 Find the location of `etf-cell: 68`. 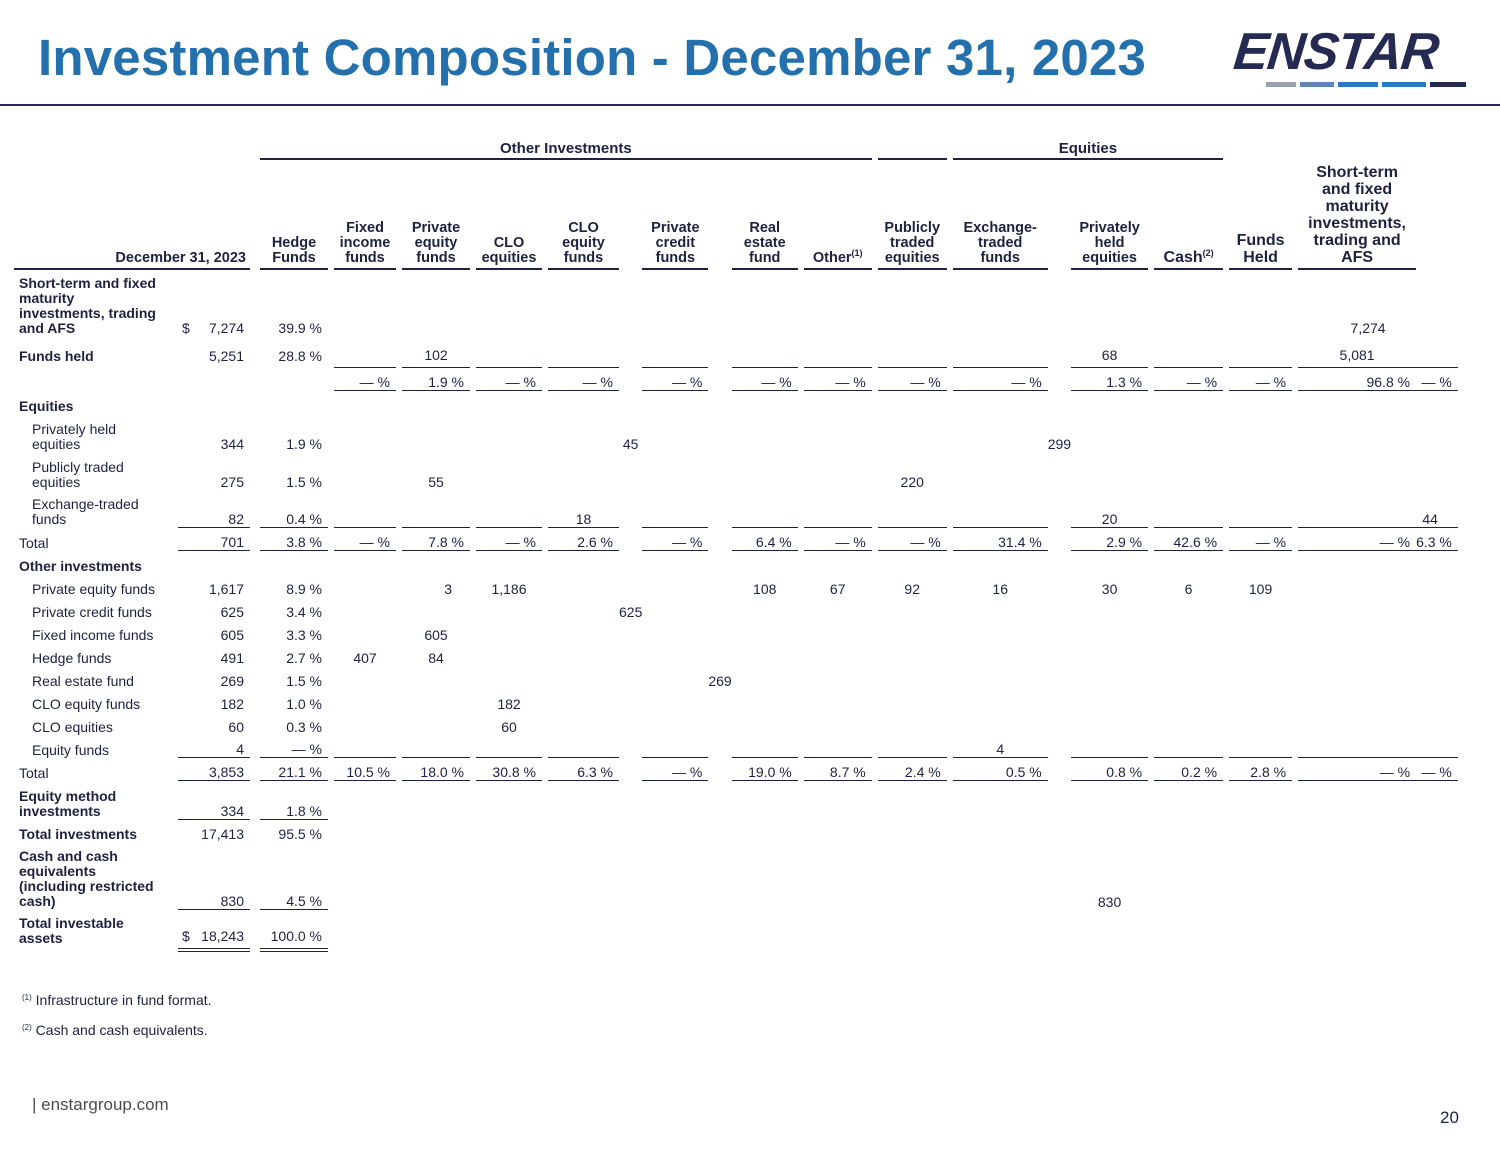

etf-cell: 68 is located at coordinates (1110, 353).